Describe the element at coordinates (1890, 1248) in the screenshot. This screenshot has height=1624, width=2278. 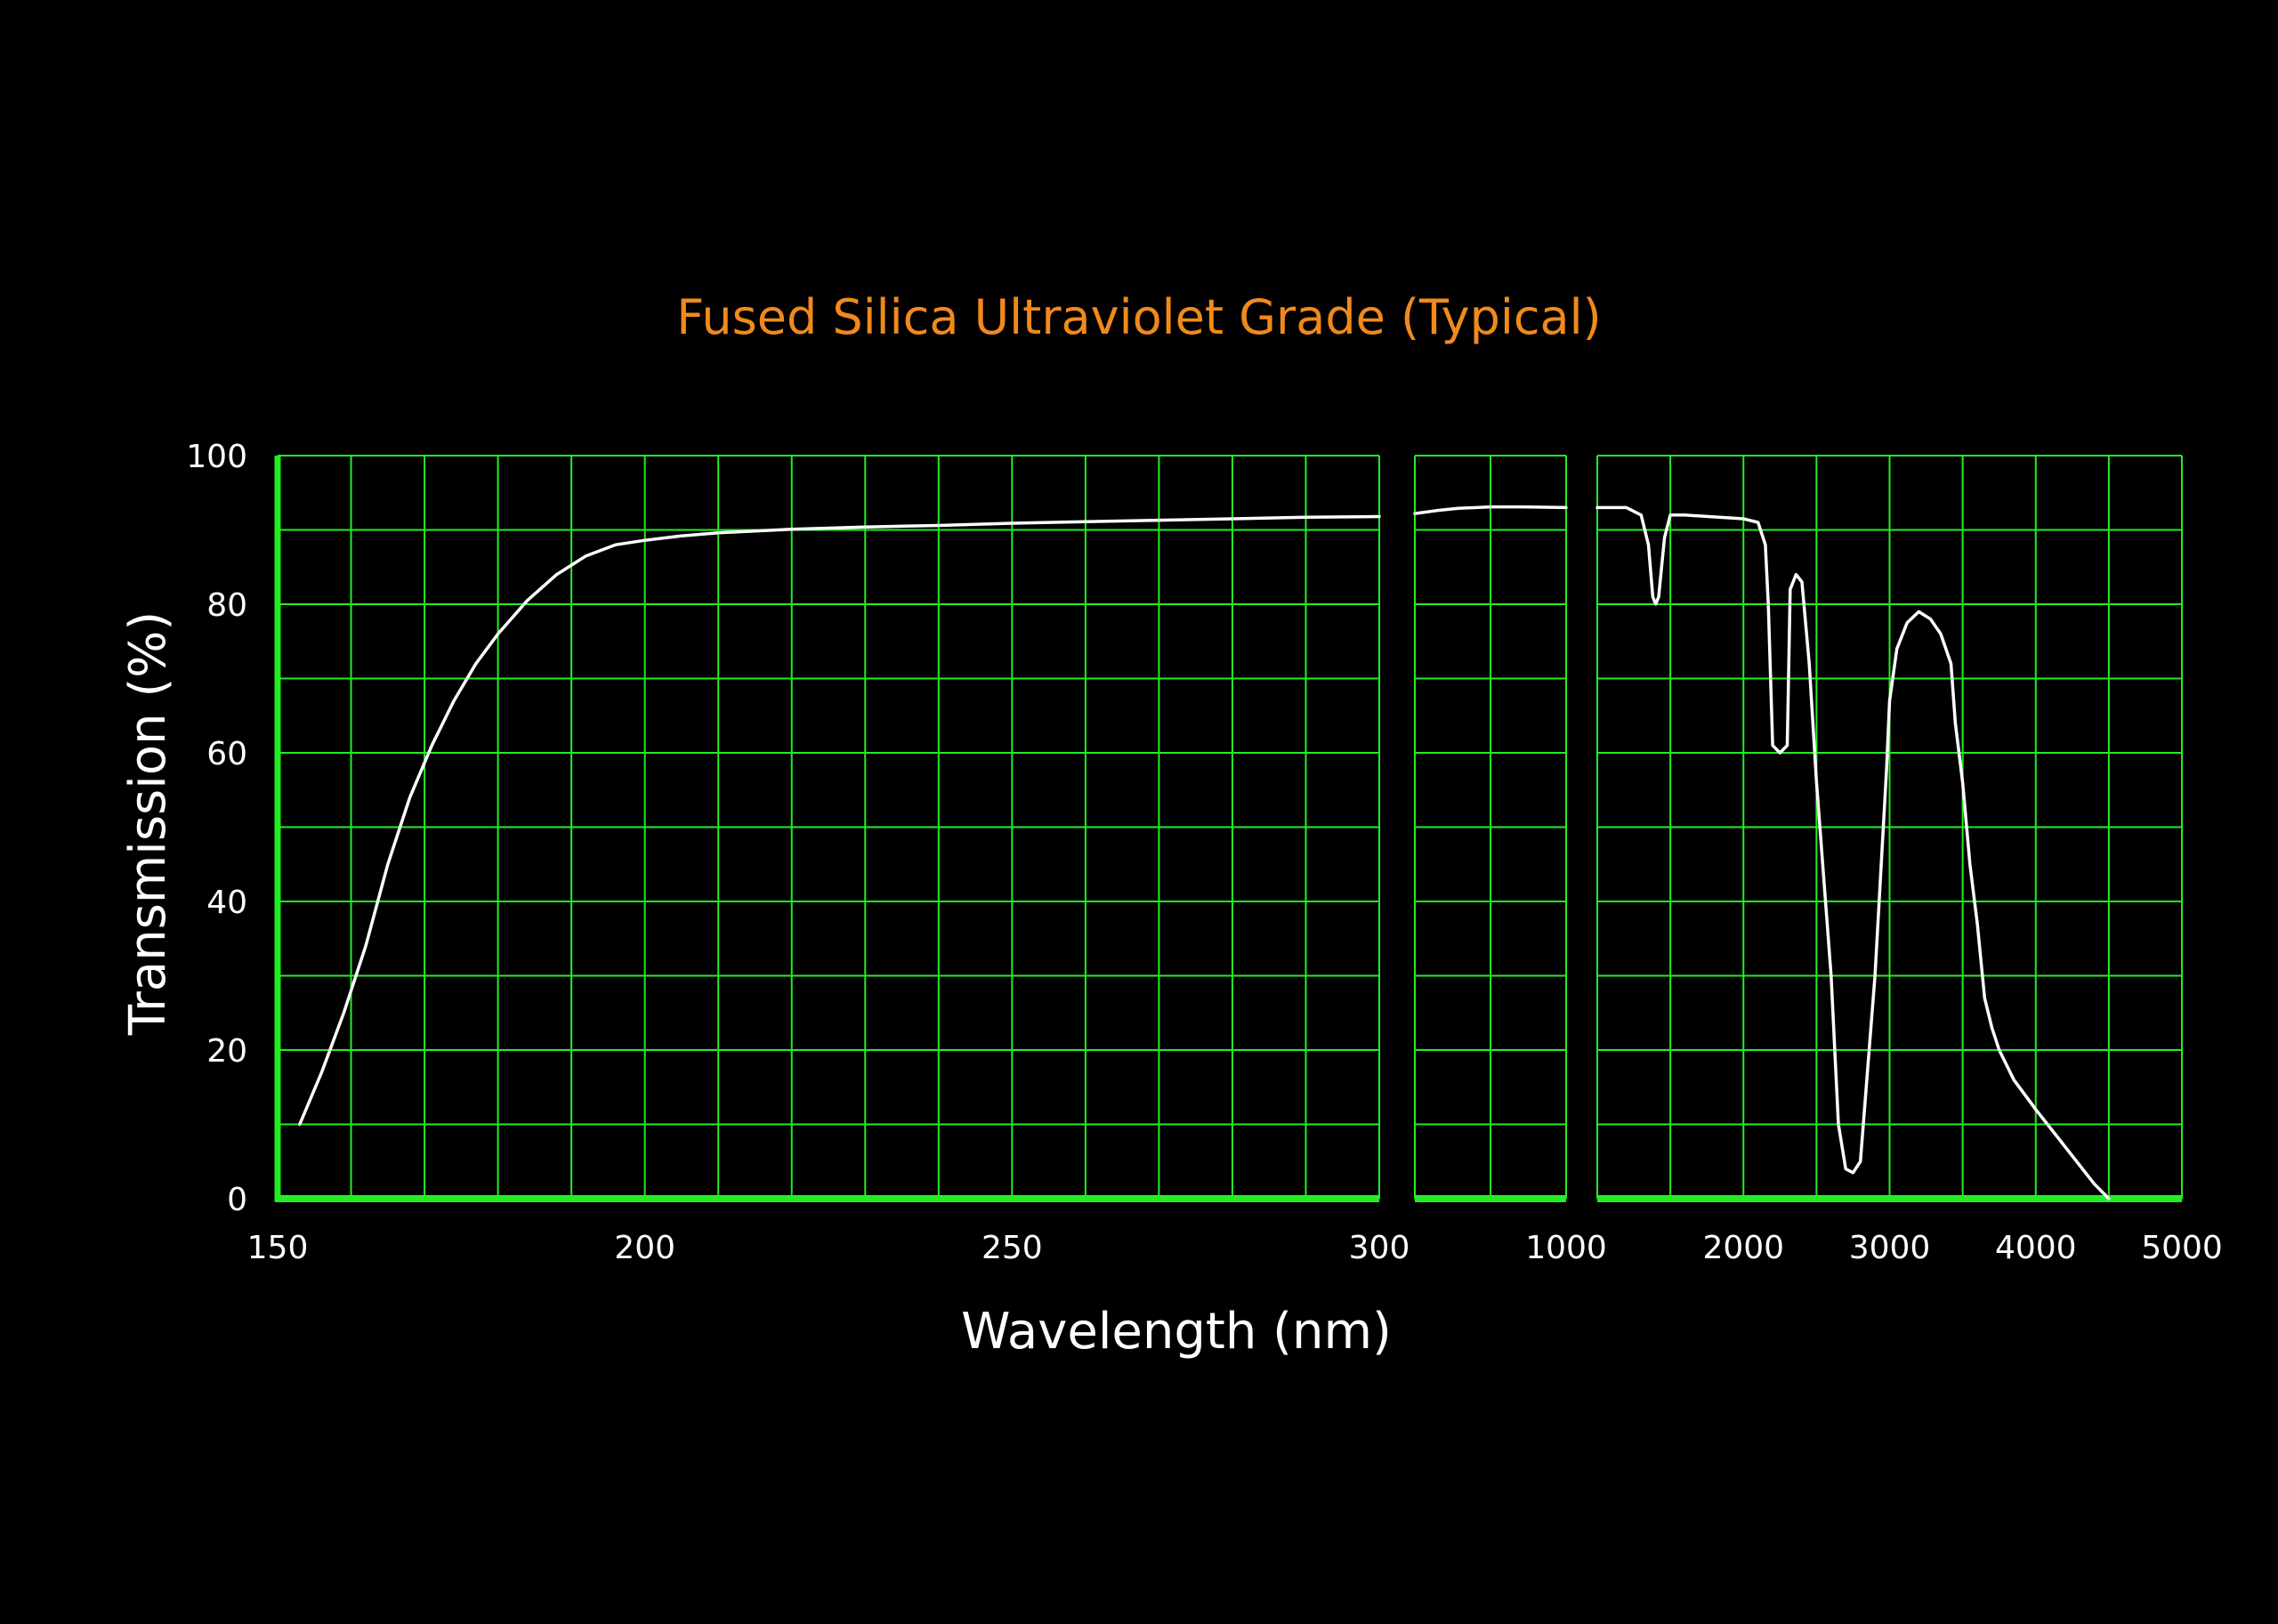
I see `x-tick-label: 3000` at that location.